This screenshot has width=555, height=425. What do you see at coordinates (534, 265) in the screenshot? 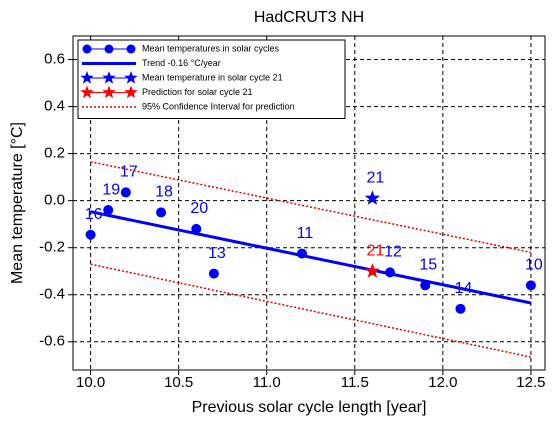
I see `point-label: 10` at bounding box center [534, 265].